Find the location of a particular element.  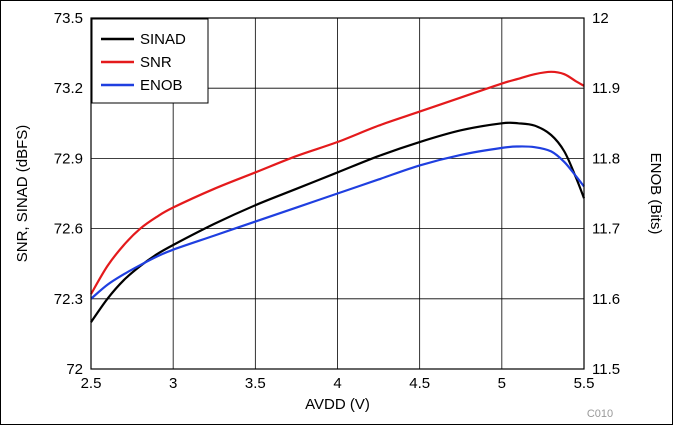

x-axis-label: AVDD (V) is located at coordinates (337, 404).